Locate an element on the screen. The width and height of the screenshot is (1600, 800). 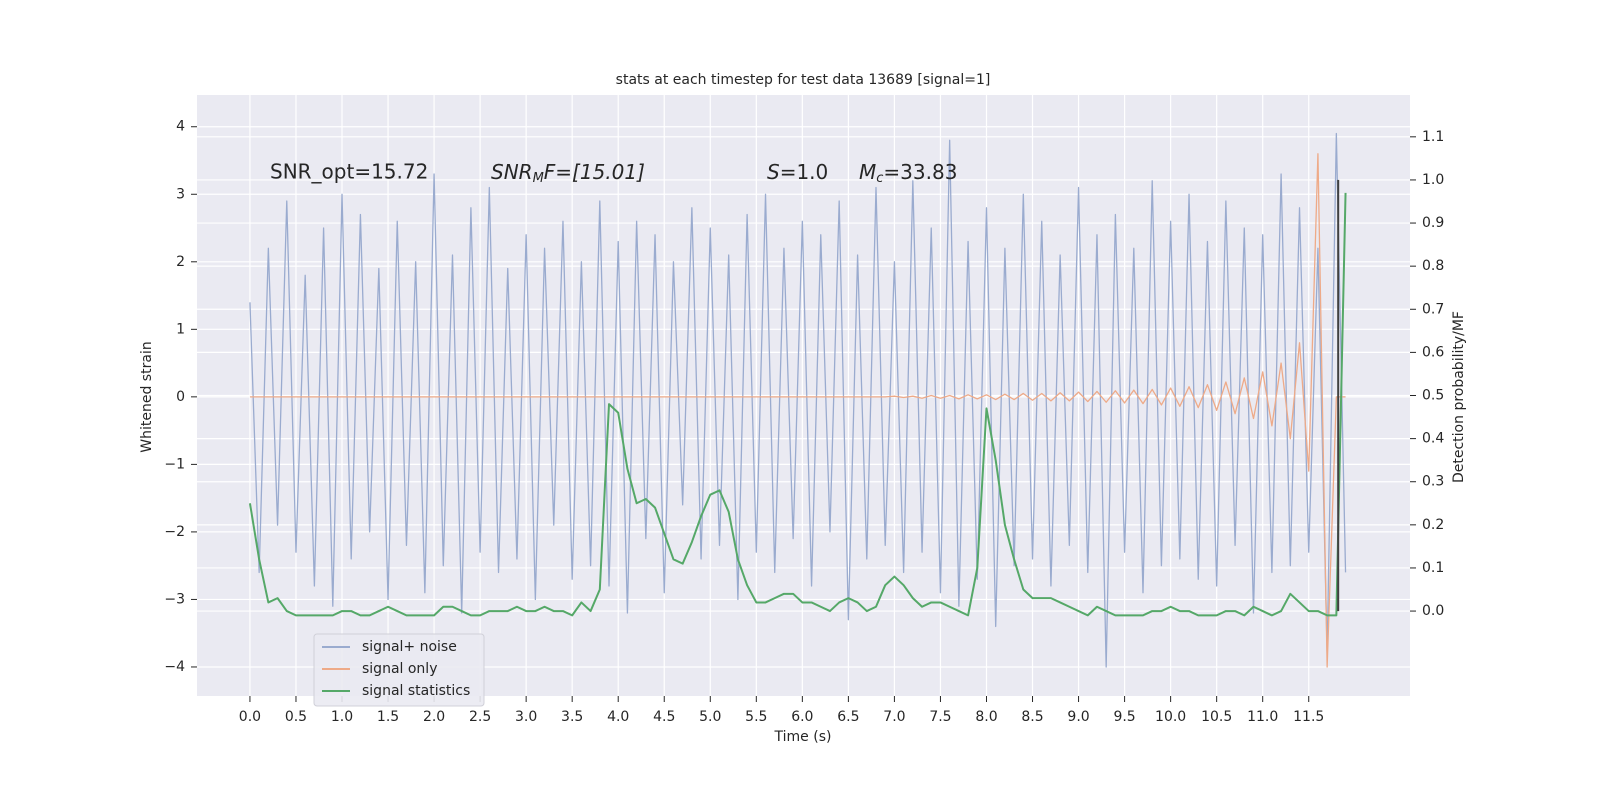
y2-tick-label: 1.1 is located at coordinates (1433, 137).